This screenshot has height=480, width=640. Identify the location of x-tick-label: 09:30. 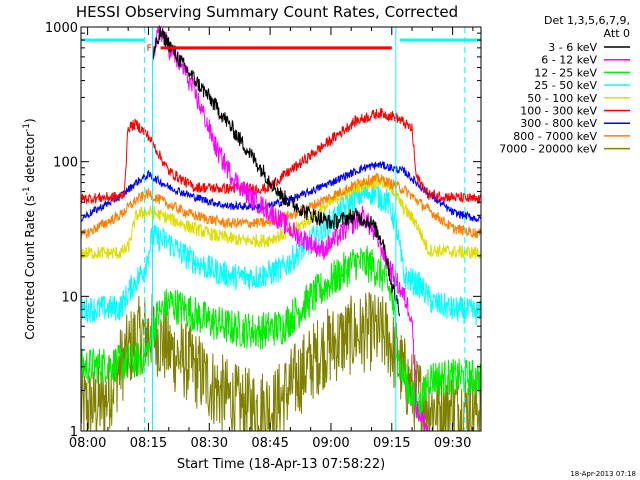
(452, 443).